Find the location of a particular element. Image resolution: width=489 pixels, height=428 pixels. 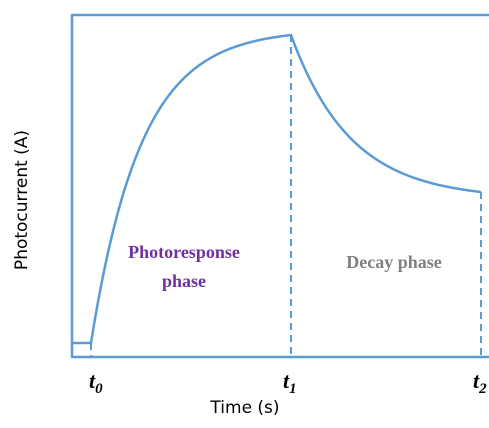

time-marks: t0 t1 t2 is located at coordinates (288, 382).